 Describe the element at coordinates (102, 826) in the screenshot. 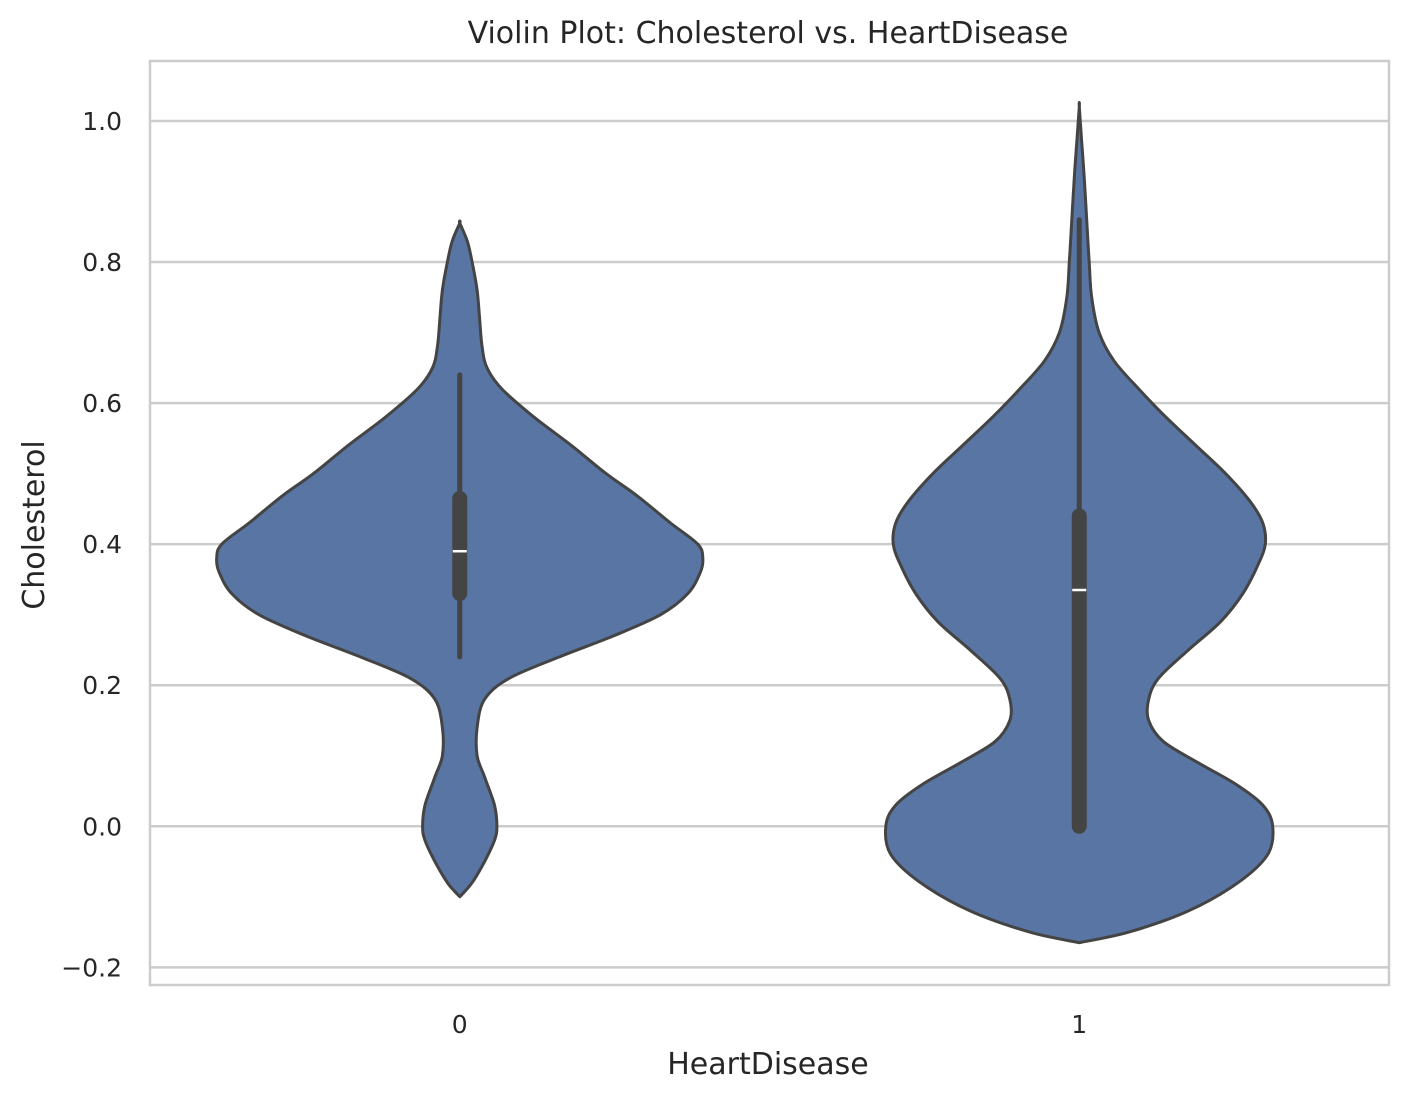

I see `y-tick-label: 0.0` at that location.